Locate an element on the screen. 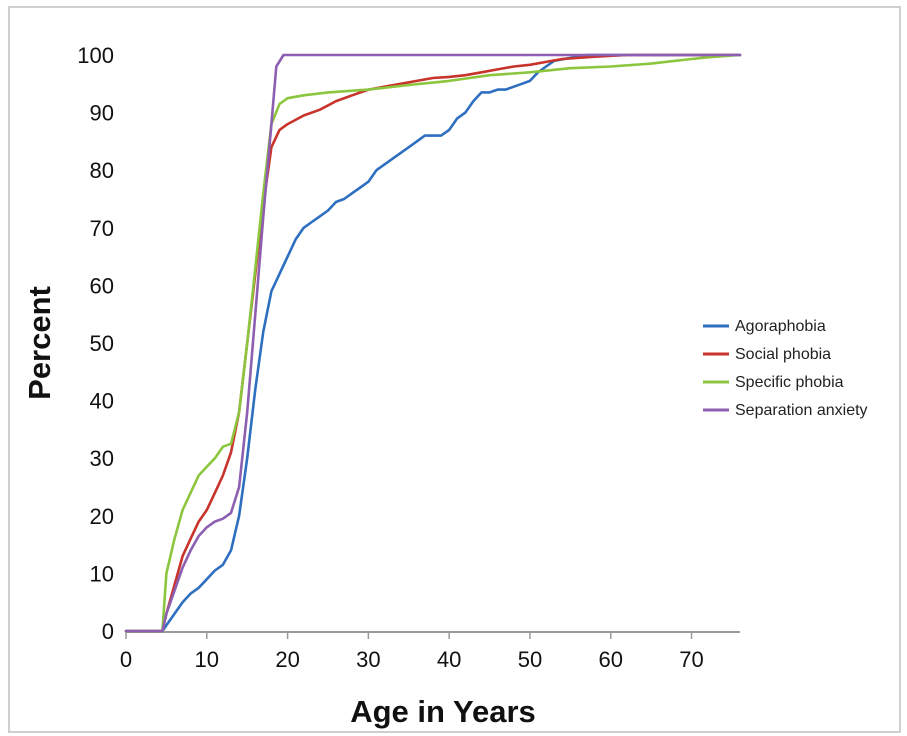 The height and width of the screenshot is (736, 907). y-tick-label: 100 is located at coordinates (95, 55).